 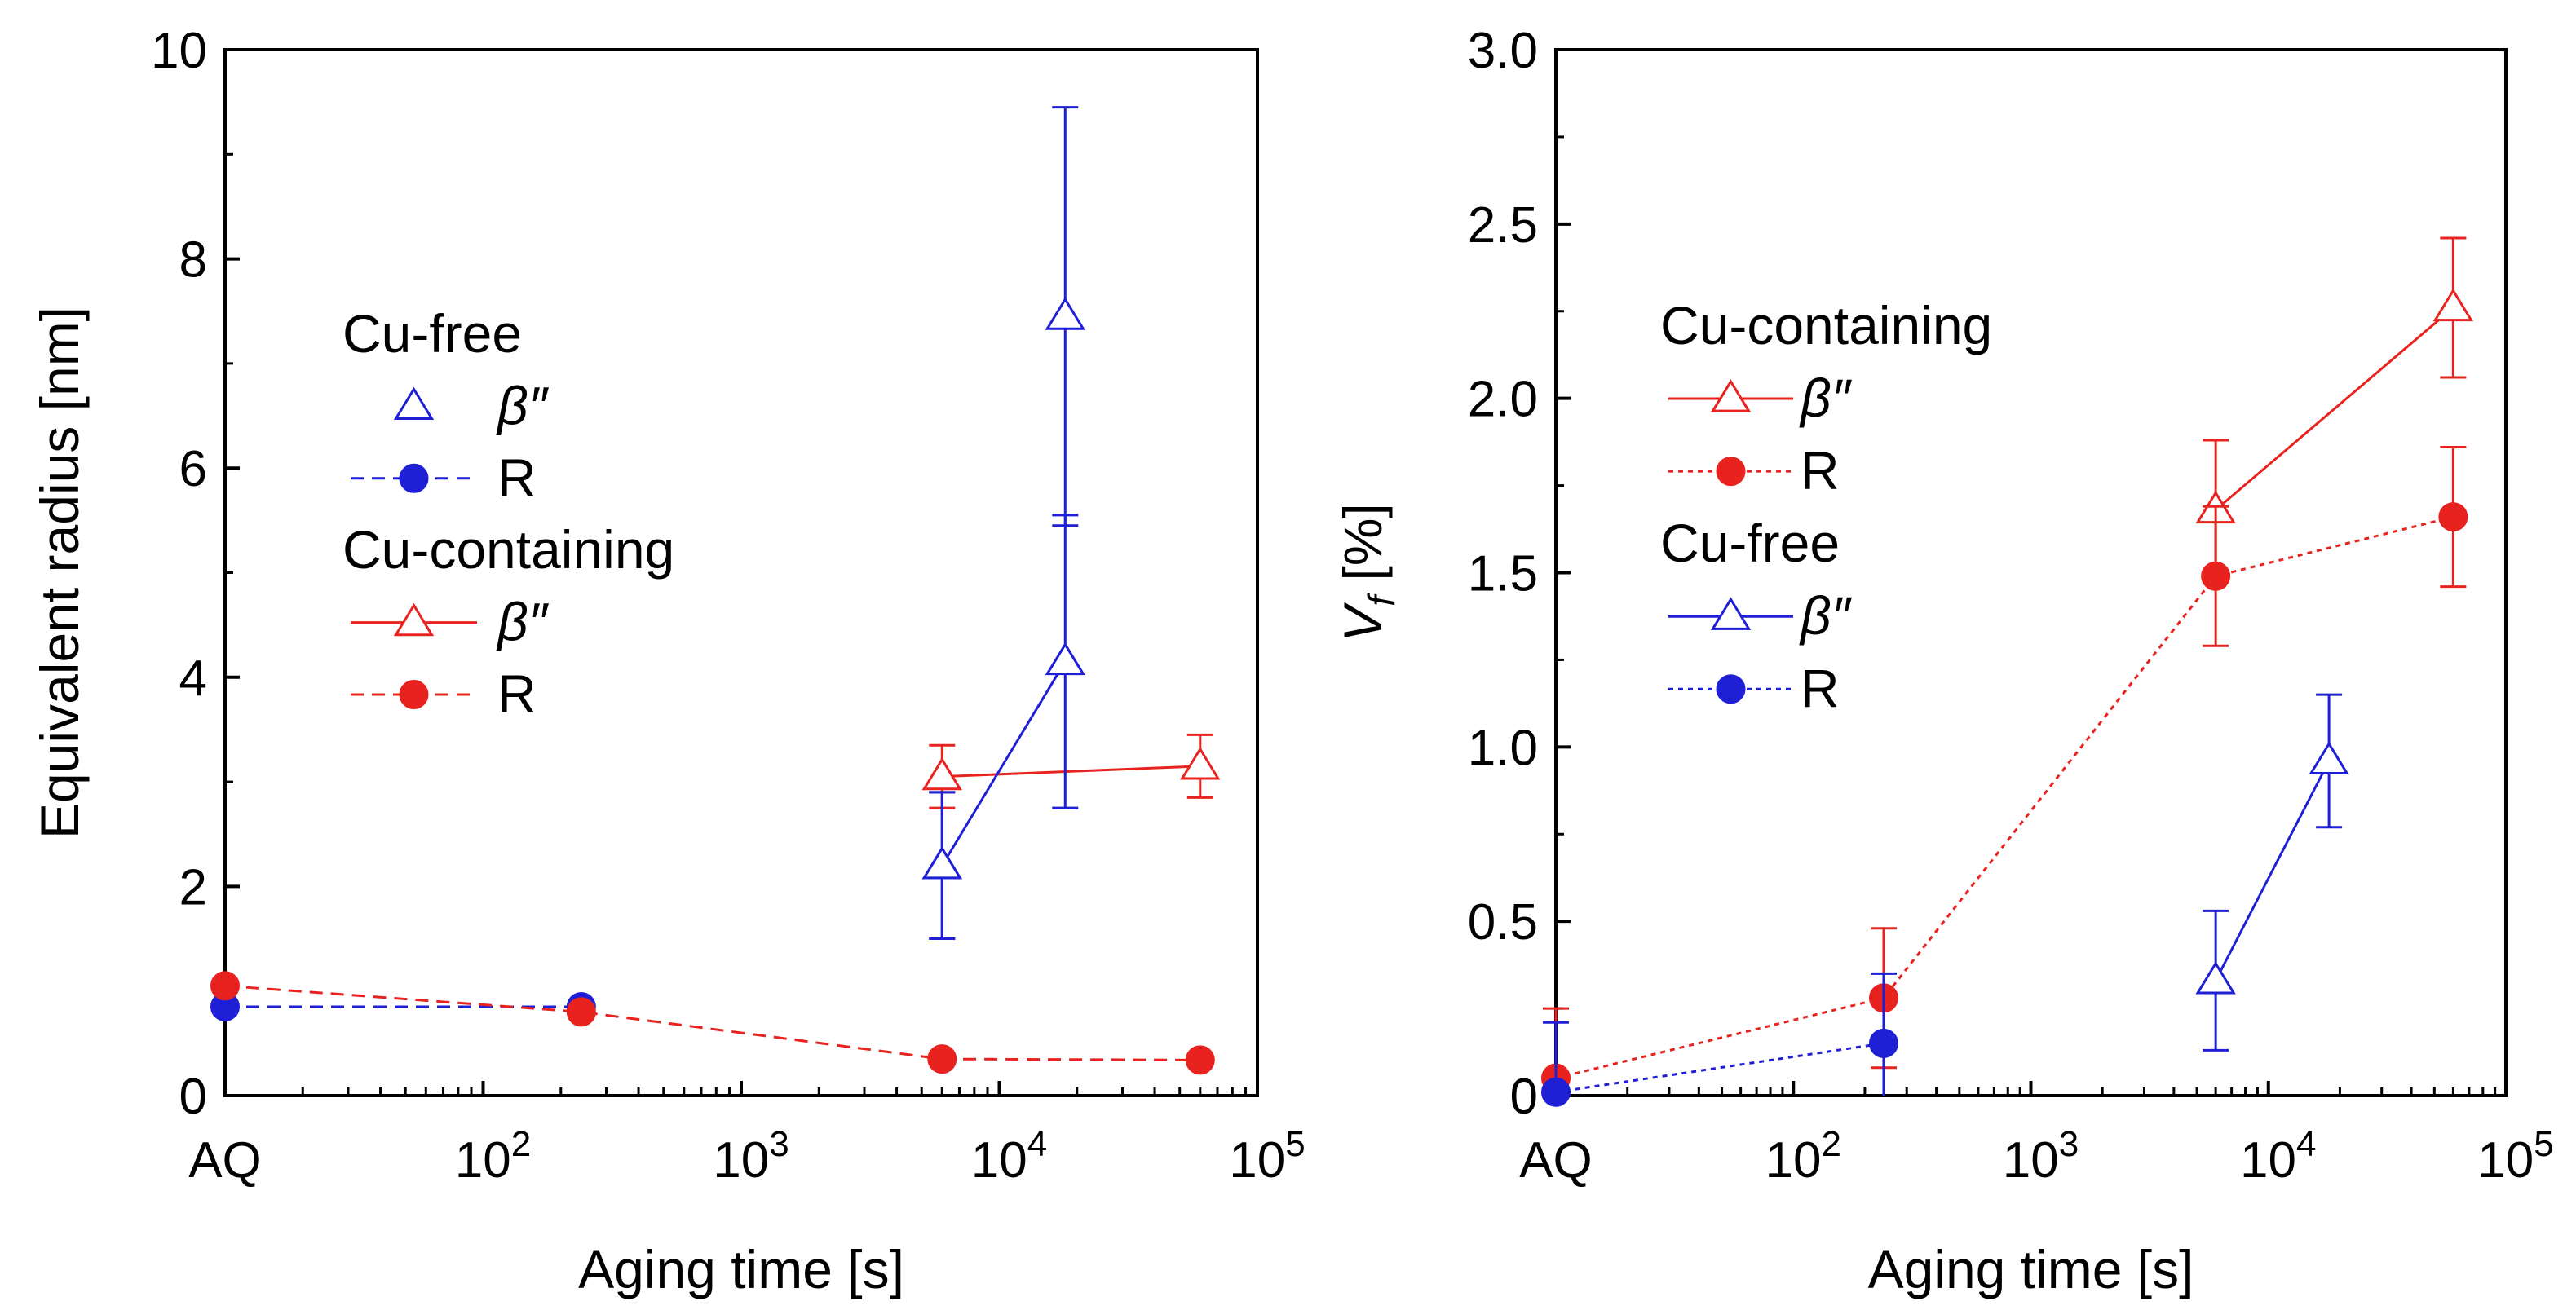 I want to click on y-tick-label: 4, so click(x=193, y=679).